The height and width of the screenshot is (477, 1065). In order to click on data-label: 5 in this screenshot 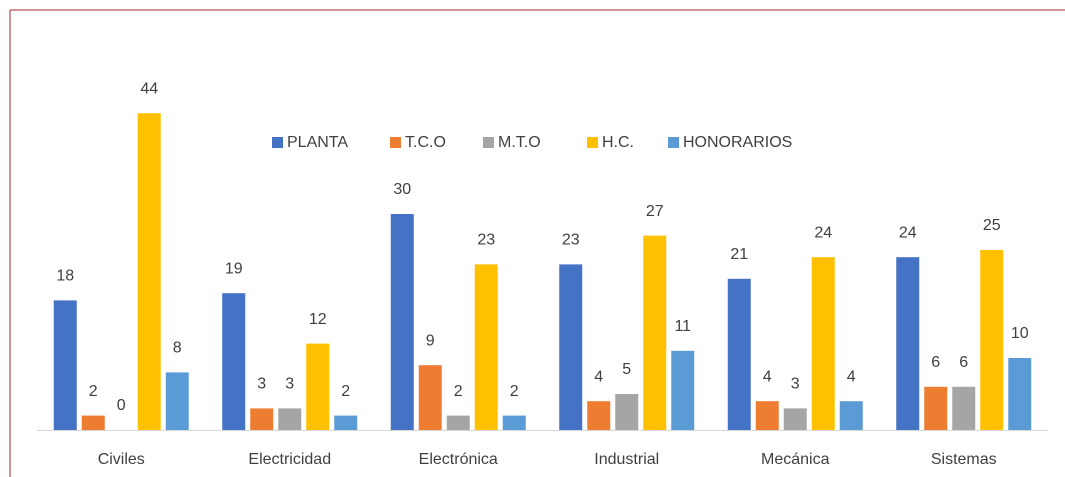, I will do `click(626, 369)`.